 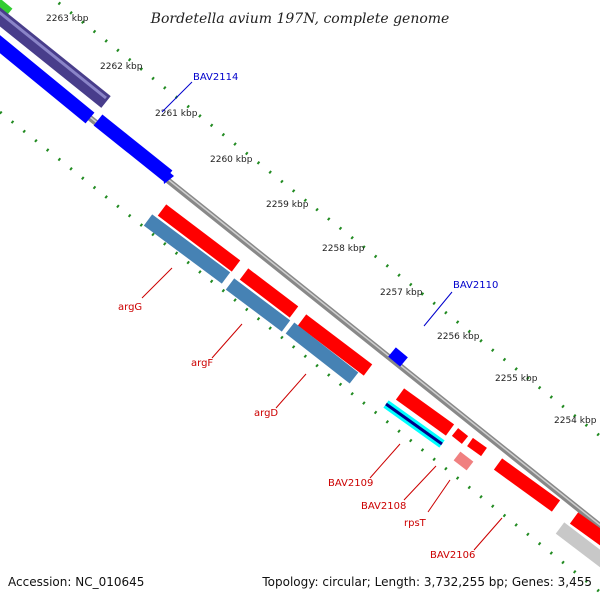 I want to click on gene-block-argD, so click(x=322, y=353).